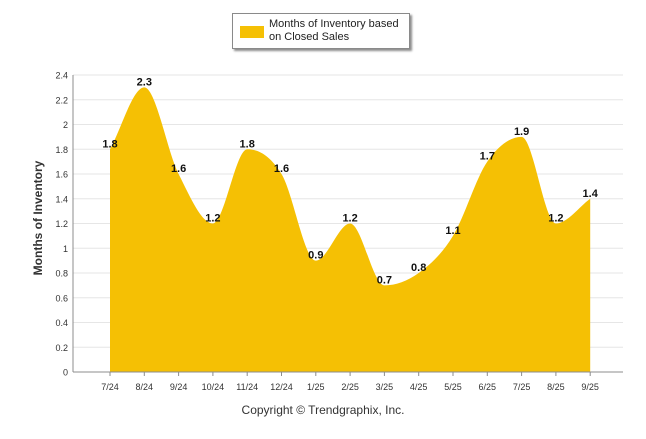 This screenshot has width=646, height=439. What do you see at coordinates (316, 387) in the screenshot?
I see `x-tick-label: 1/25` at bounding box center [316, 387].